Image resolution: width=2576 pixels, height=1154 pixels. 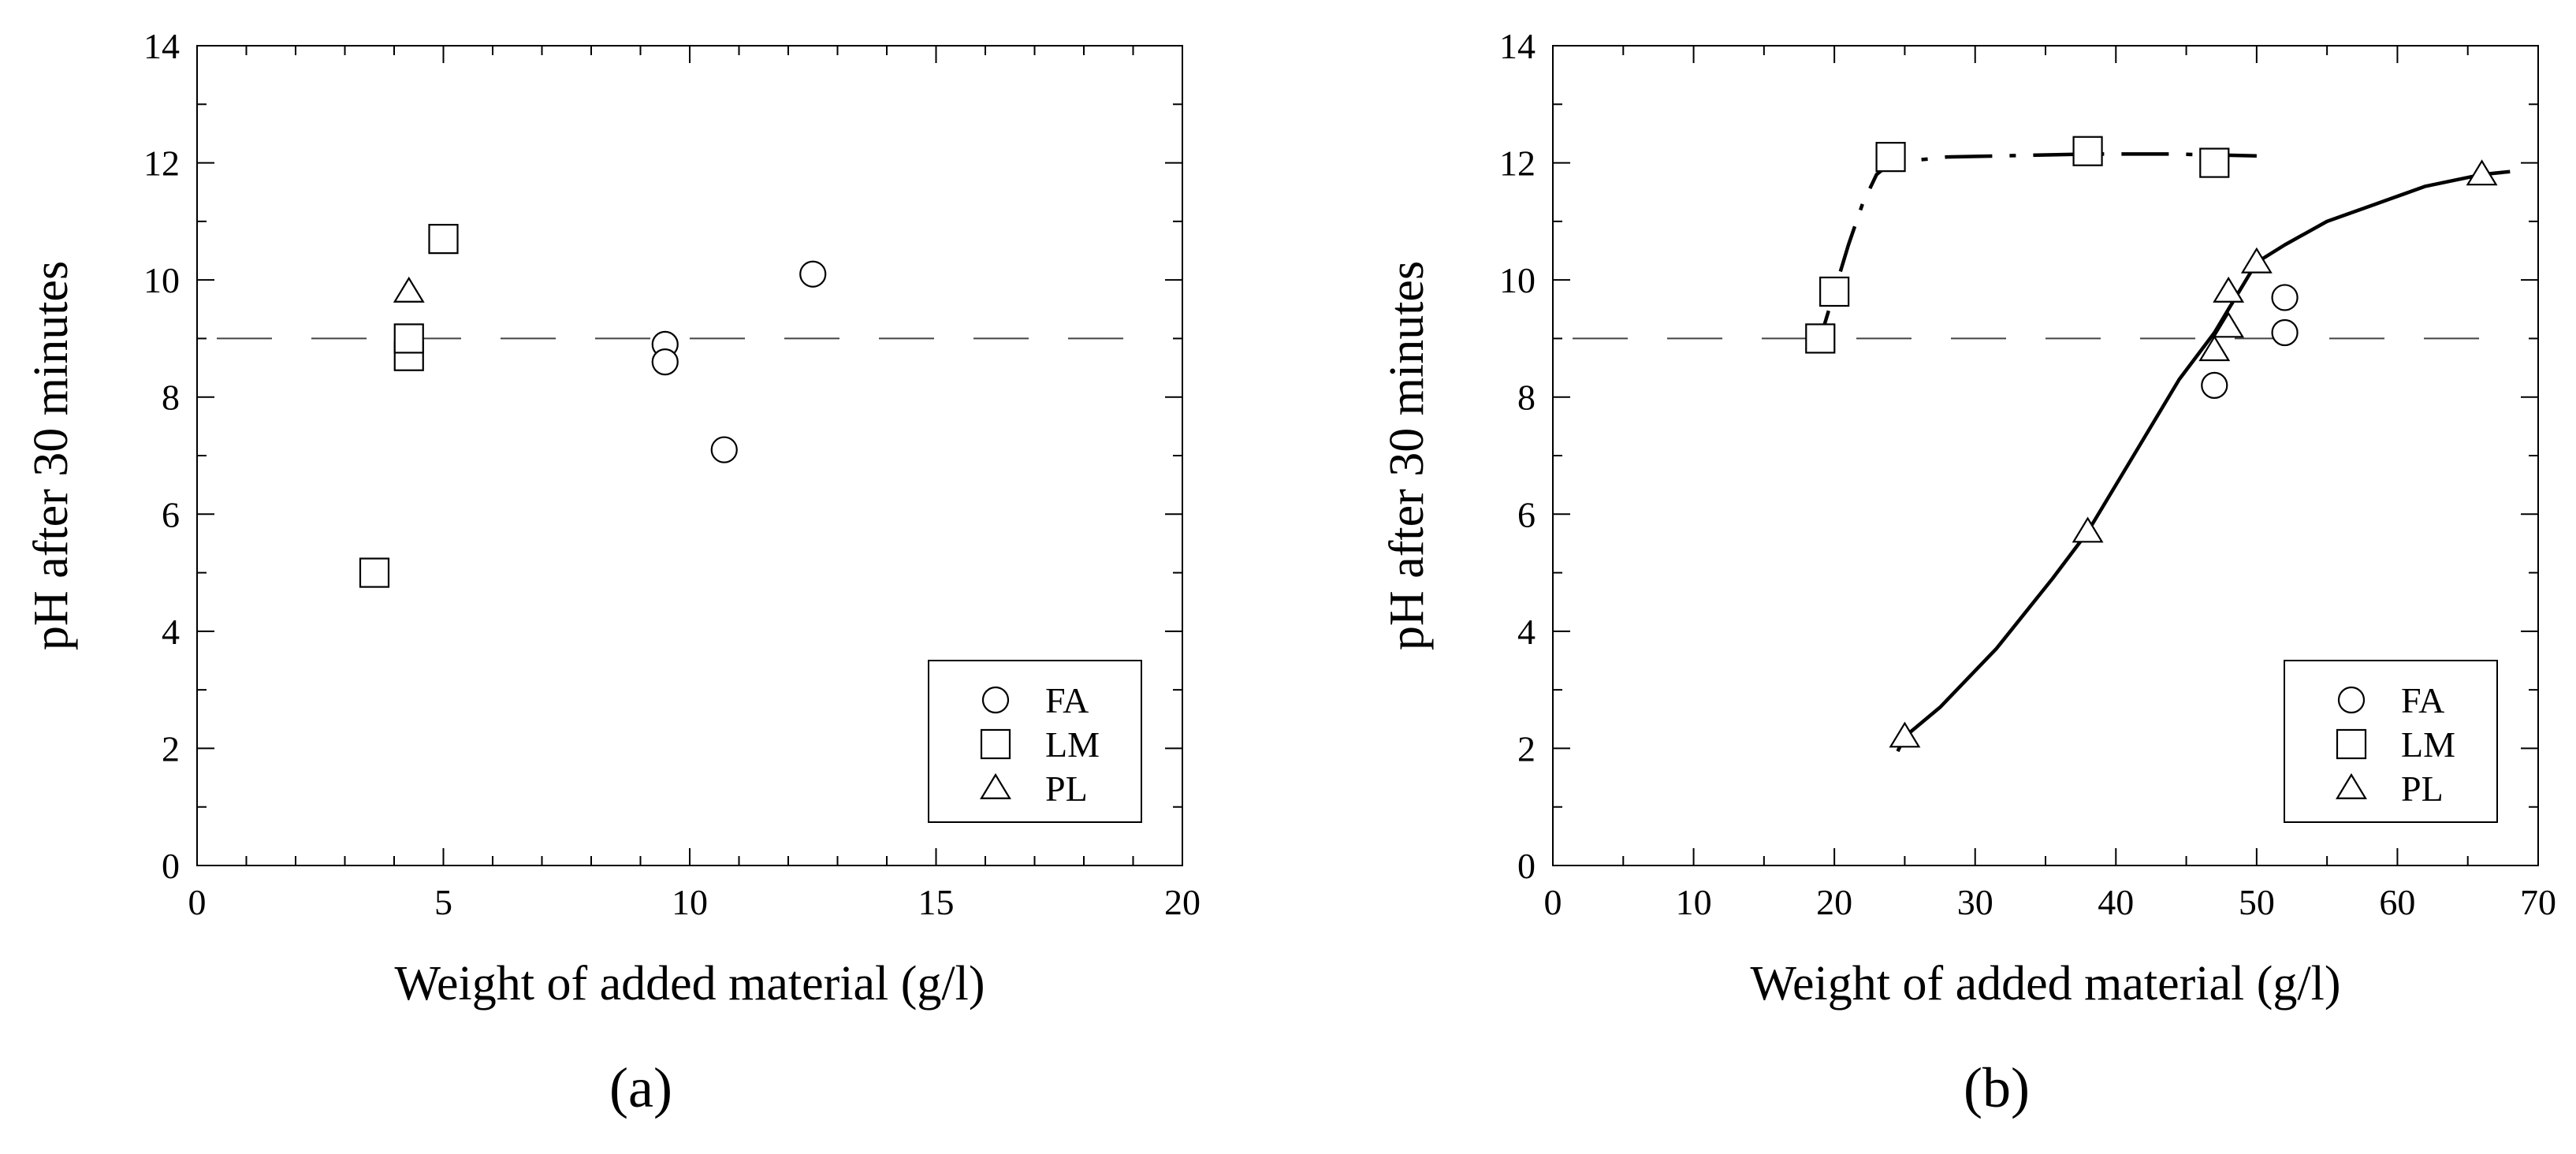 What do you see at coordinates (2030, 252) in the screenshot?
I see `fit-curve-lm` at bounding box center [2030, 252].